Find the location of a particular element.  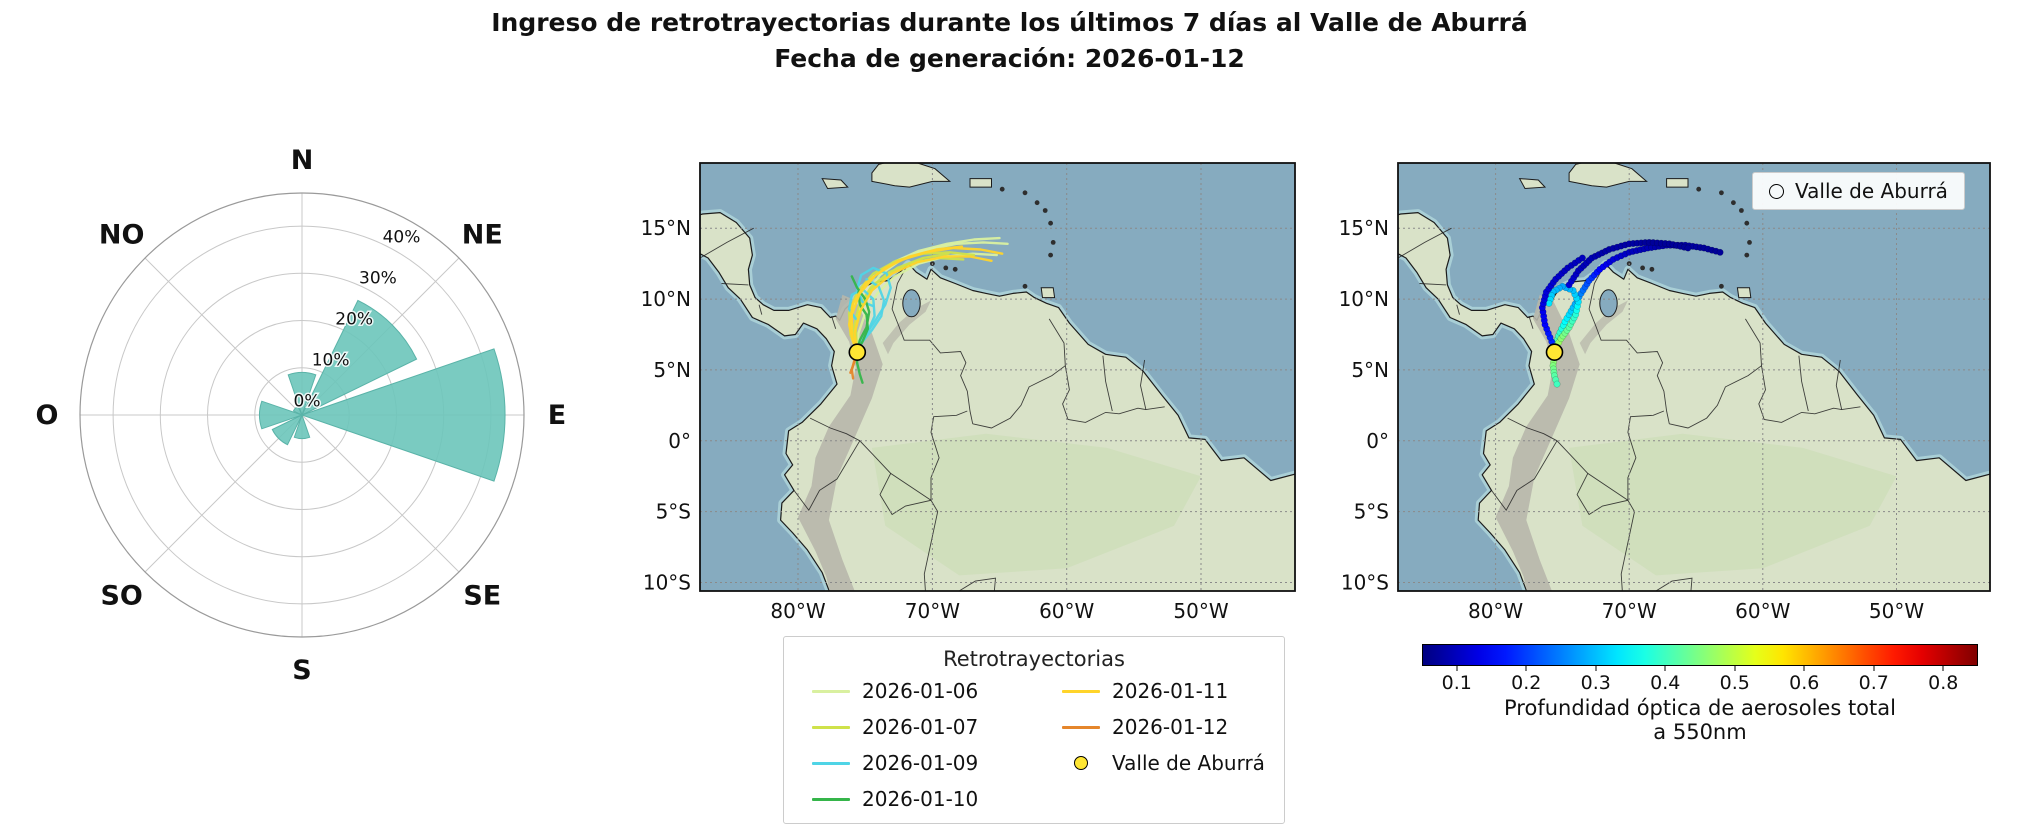

windrose-outer-ring is located at coordinates (302, 415).